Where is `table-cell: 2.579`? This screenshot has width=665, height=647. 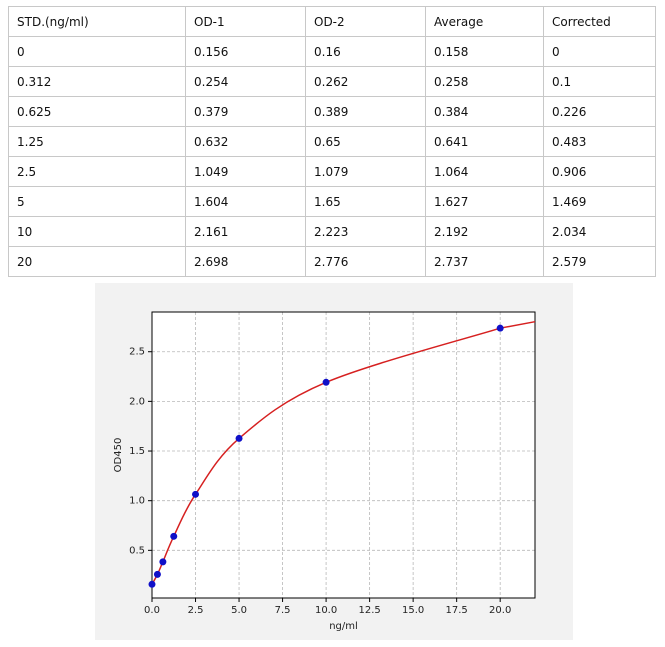
table-cell: 2.579 is located at coordinates (599, 261).